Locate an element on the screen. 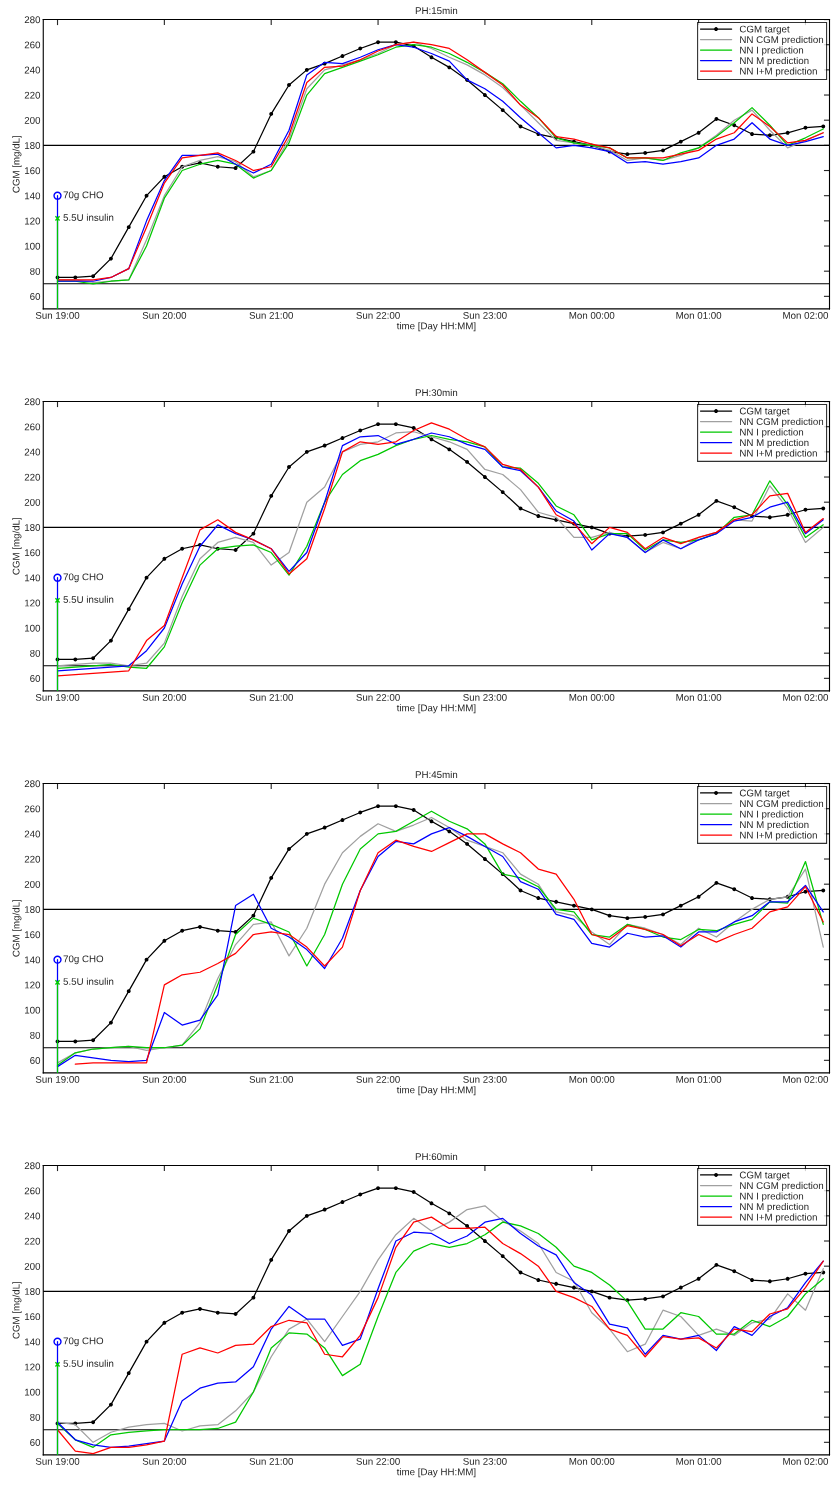 The height and width of the screenshot is (1503, 832). chart-title: PH:45min is located at coordinates (436, 774).